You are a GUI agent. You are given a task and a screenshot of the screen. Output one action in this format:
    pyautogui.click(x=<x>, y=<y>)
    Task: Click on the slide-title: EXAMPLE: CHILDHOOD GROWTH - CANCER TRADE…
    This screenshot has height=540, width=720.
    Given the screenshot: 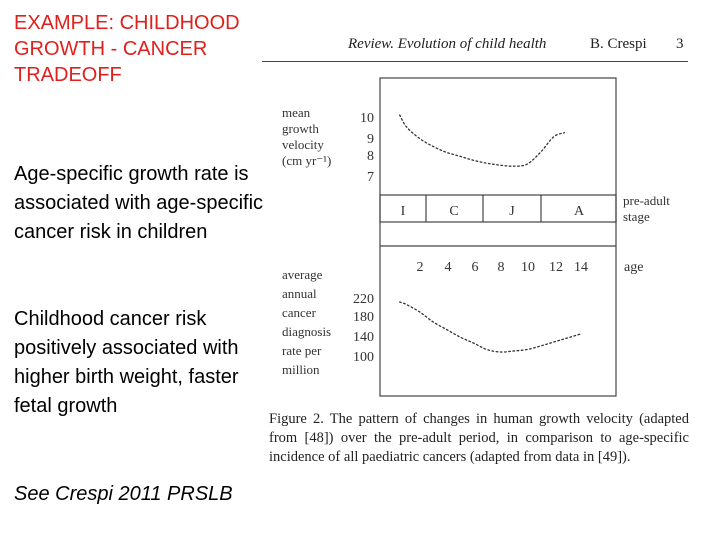 What is the action you would take?
    pyautogui.click(x=127, y=49)
    